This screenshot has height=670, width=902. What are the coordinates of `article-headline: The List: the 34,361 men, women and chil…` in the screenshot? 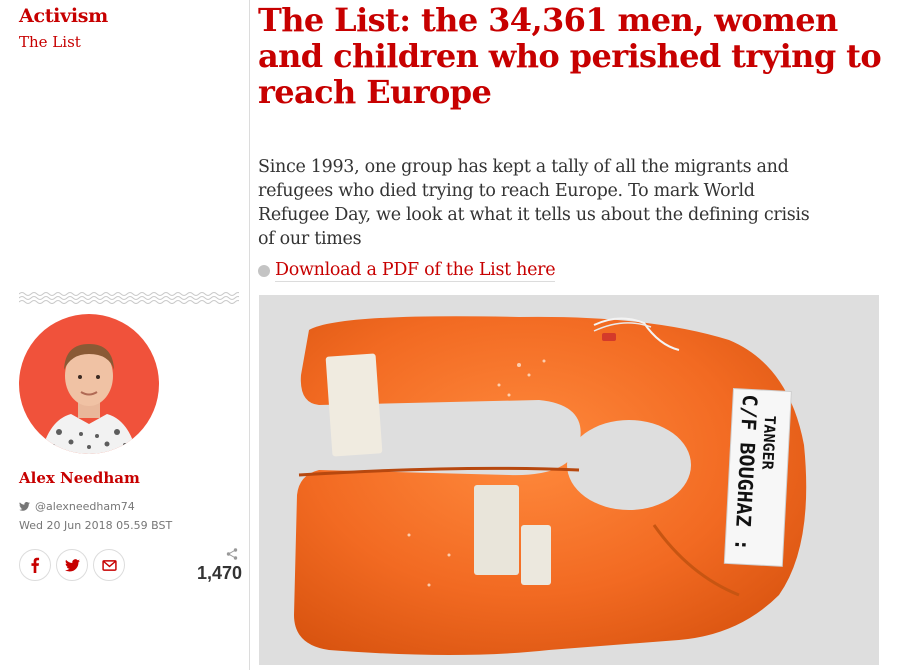 It's located at (570, 56).